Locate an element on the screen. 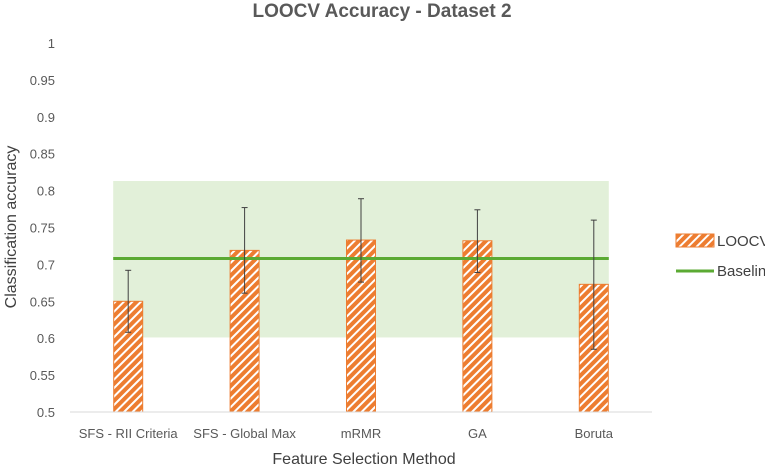 This screenshot has height=469, width=765. legend-swatch-loocv is located at coordinates (695, 240).